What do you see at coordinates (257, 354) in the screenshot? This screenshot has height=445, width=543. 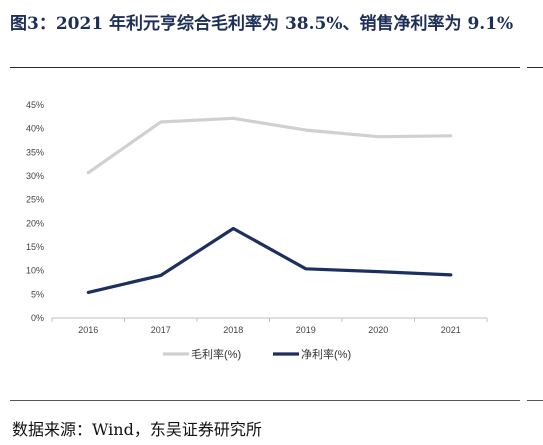 I see `legend: 毛利率(%) 净利率(%)` at bounding box center [257, 354].